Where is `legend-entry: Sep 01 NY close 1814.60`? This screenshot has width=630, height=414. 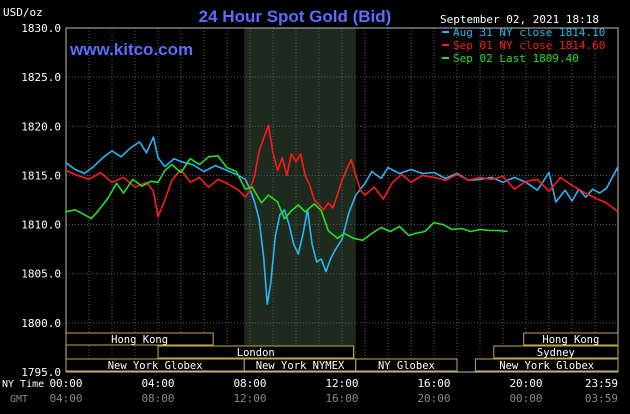 legend-entry: Sep 01 NY close 1814.60 is located at coordinates (529, 45).